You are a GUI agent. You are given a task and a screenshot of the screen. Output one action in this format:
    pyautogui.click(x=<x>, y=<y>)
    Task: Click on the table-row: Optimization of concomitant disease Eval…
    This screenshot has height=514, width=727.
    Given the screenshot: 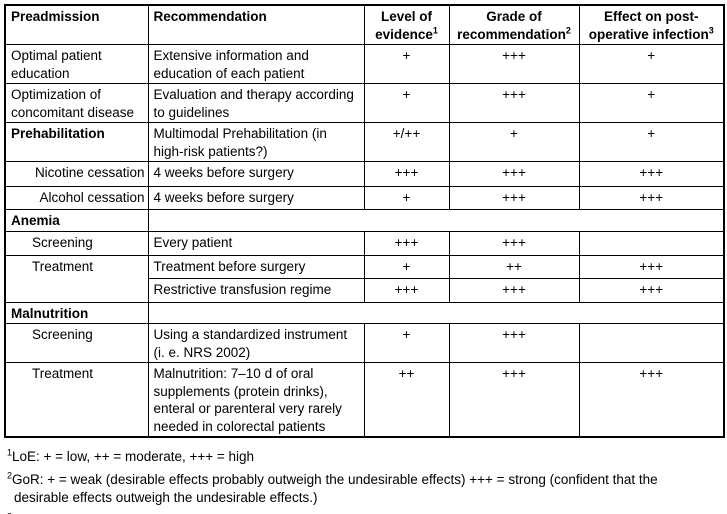 What is the action you would take?
    pyautogui.click(x=364, y=103)
    